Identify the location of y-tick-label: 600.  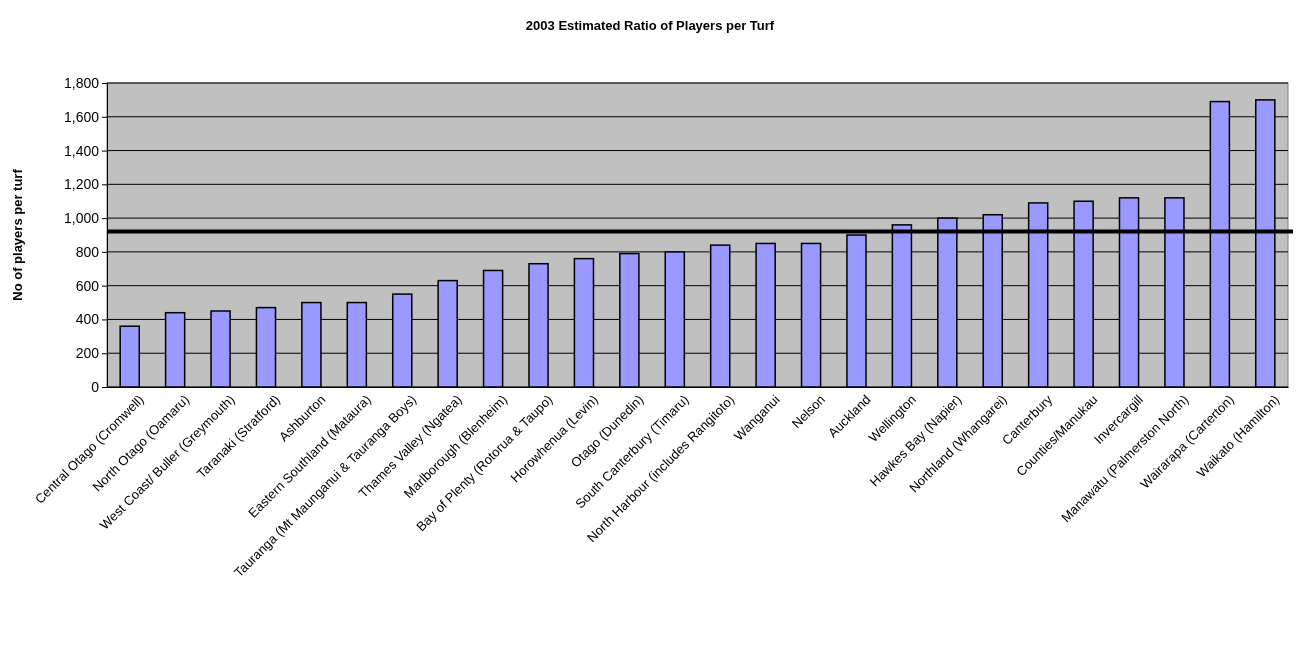
(87, 285).